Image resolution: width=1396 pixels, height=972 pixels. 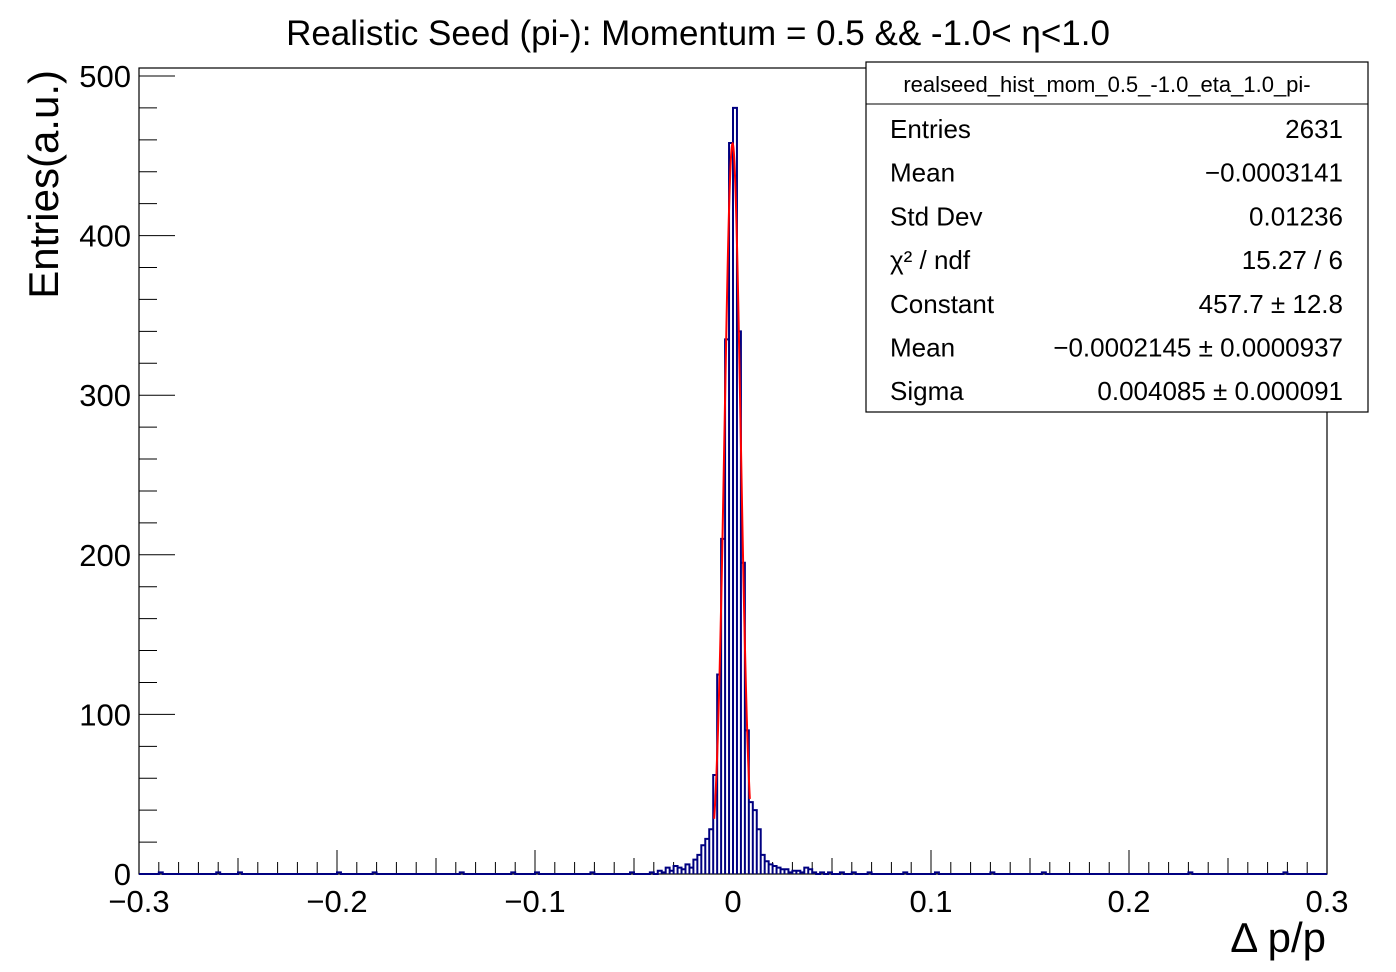 What do you see at coordinates (1198, 348) in the screenshot?
I see `stats-row-value: −0.0002145 ± 0.0000937` at bounding box center [1198, 348].